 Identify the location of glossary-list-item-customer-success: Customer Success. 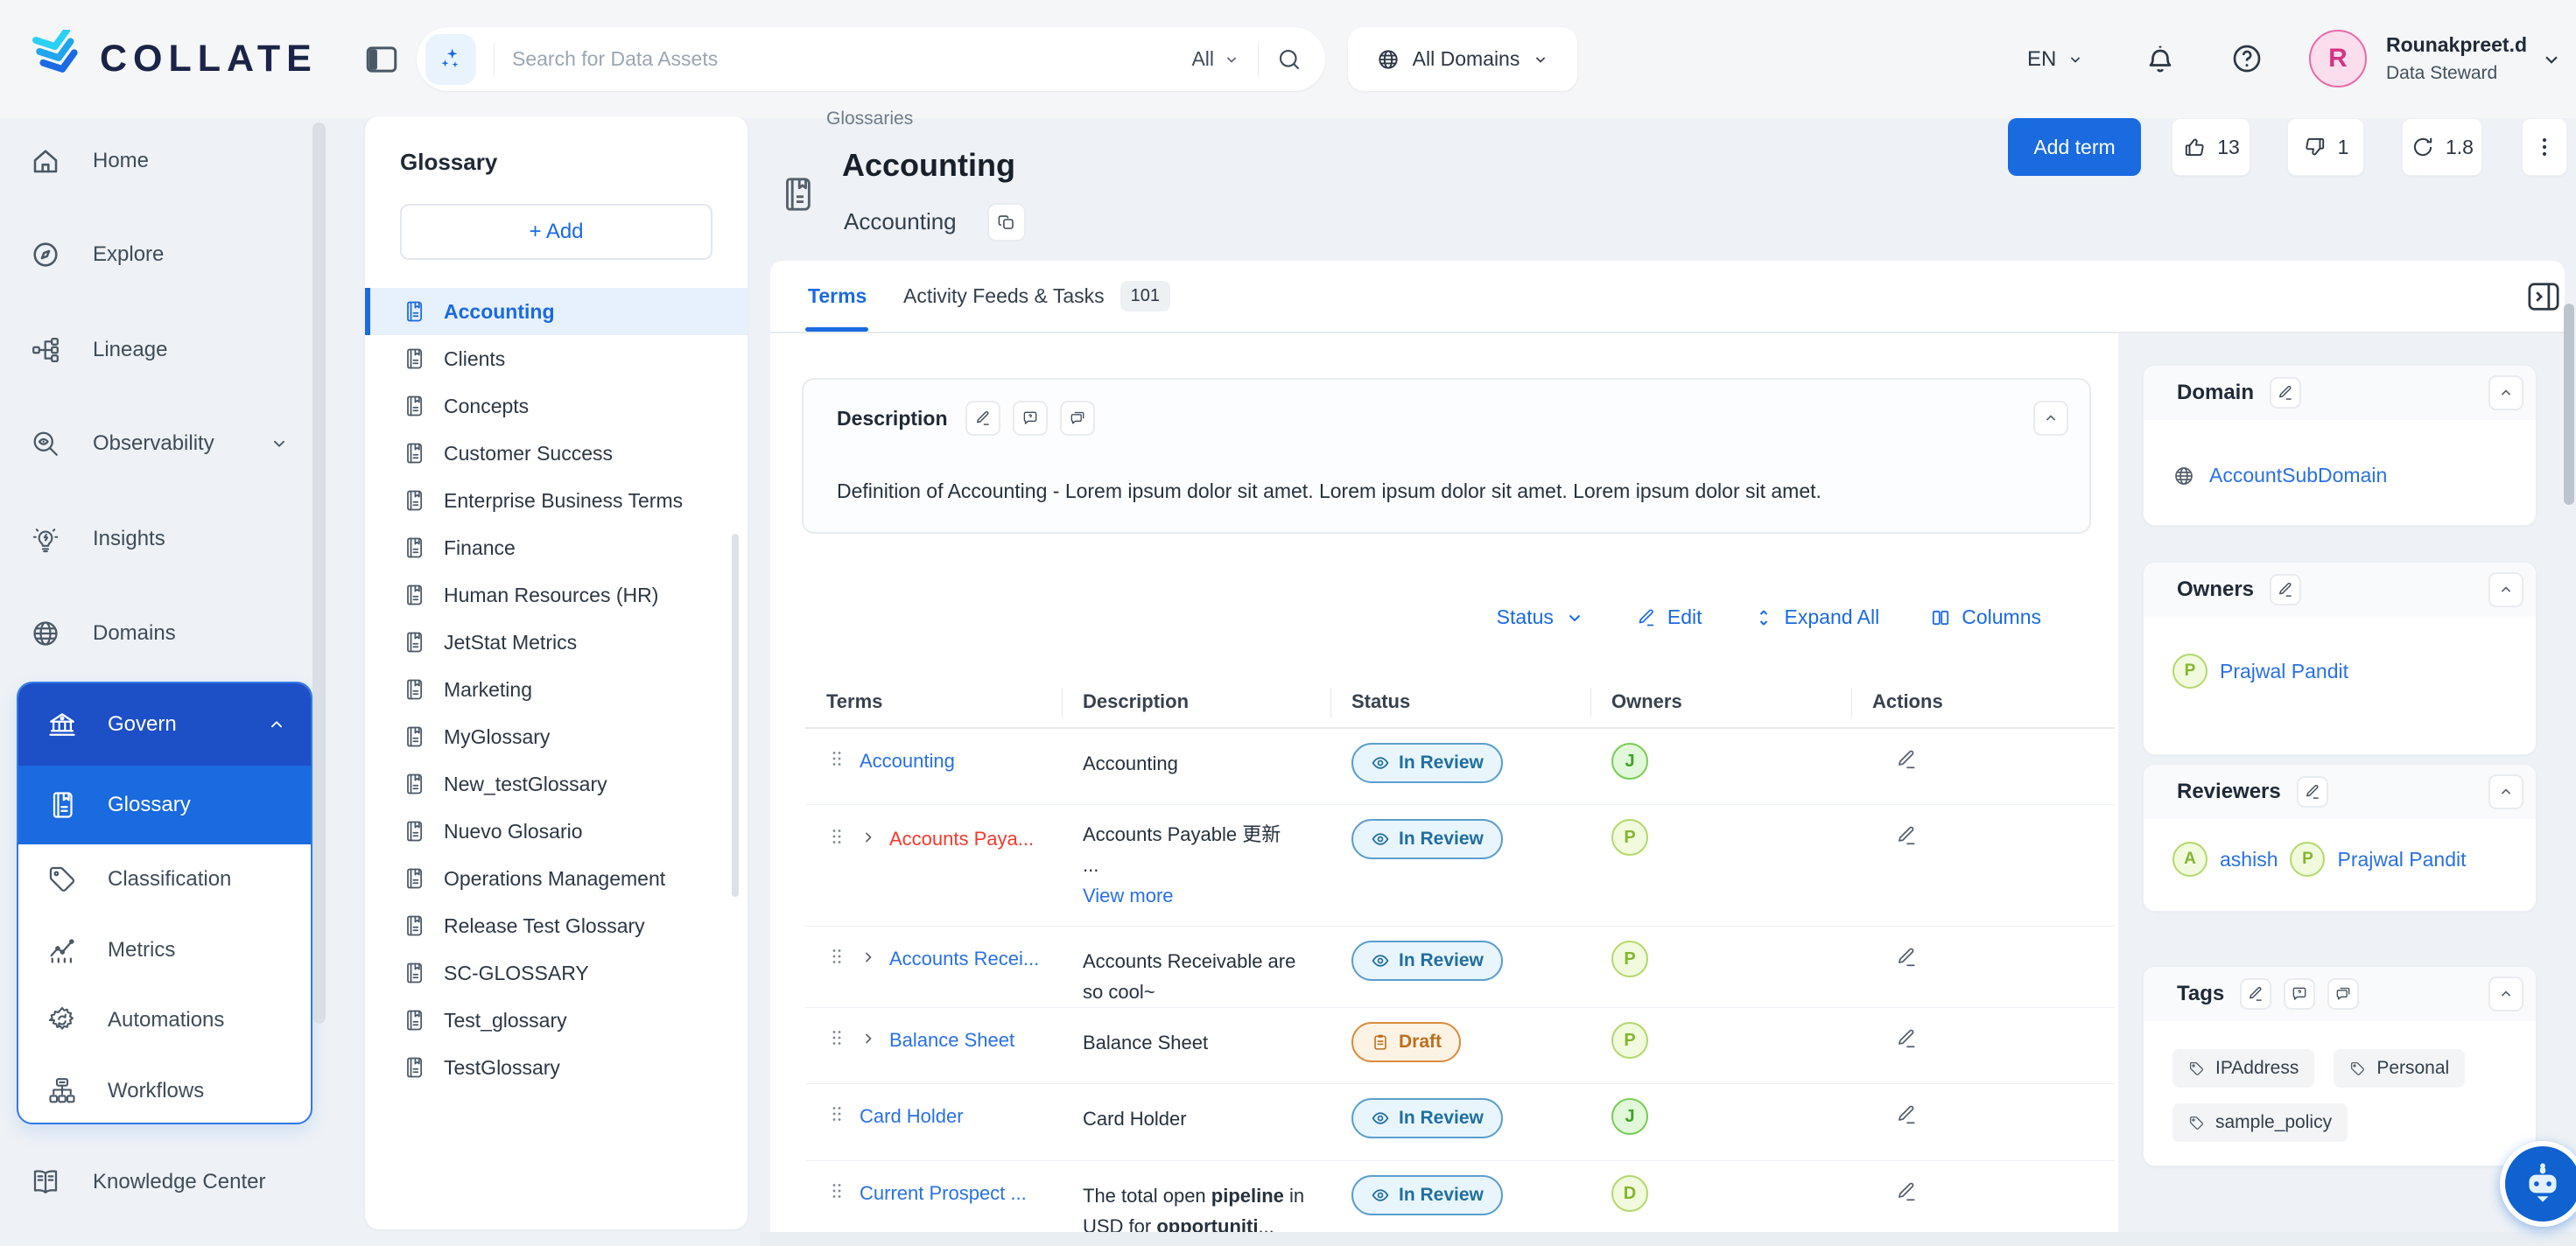
(556, 453).